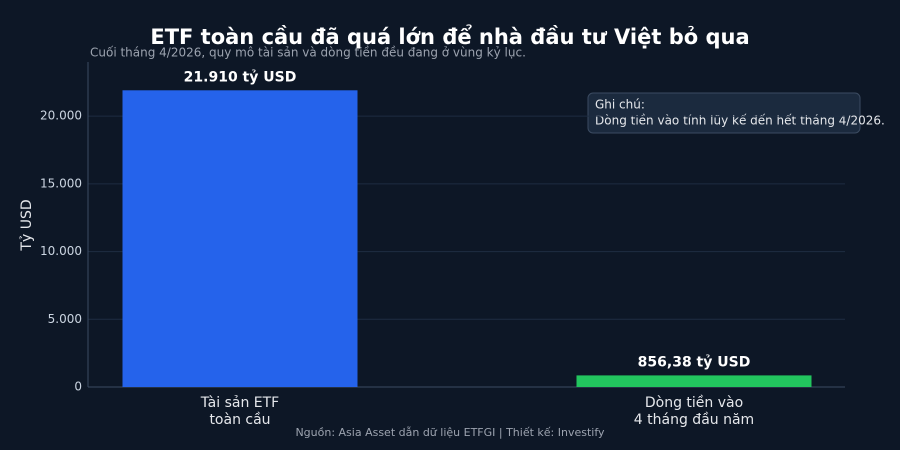  I want to click on y-axis-label: Tỷ USD, so click(27, 225).